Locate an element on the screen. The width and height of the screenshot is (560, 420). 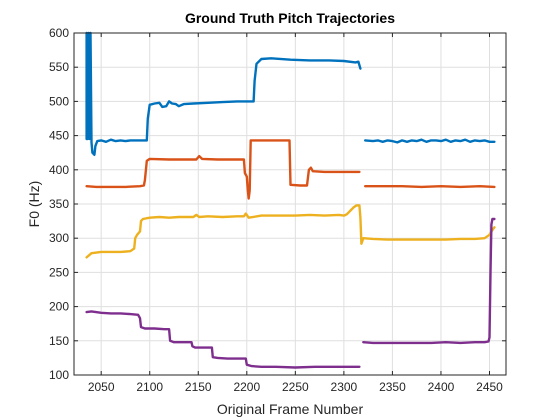
x-tick-label: 2350 is located at coordinates (392, 387).